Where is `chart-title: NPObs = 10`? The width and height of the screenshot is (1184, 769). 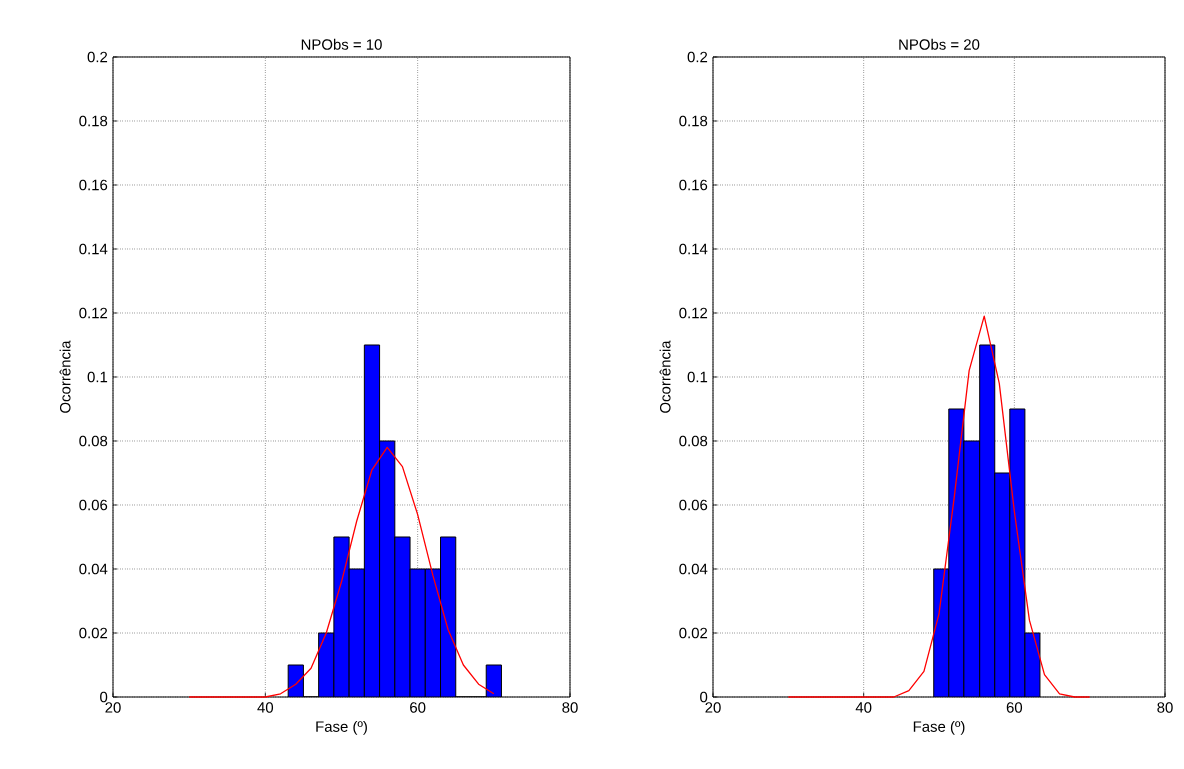
chart-title: NPObs = 10 is located at coordinates (341, 44).